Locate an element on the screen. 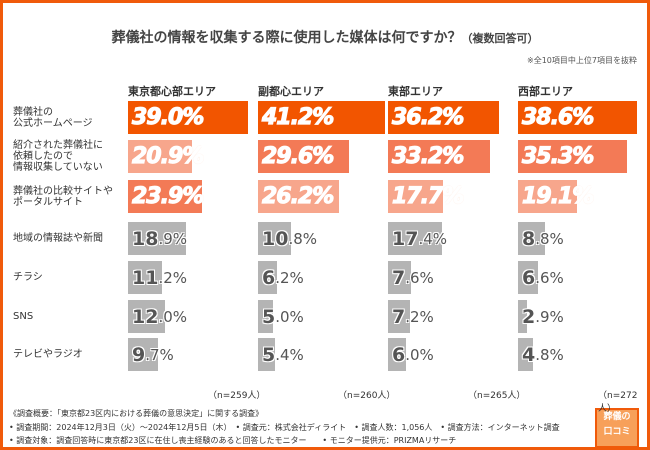  data-label: 6.6% is located at coordinates (543, 277).